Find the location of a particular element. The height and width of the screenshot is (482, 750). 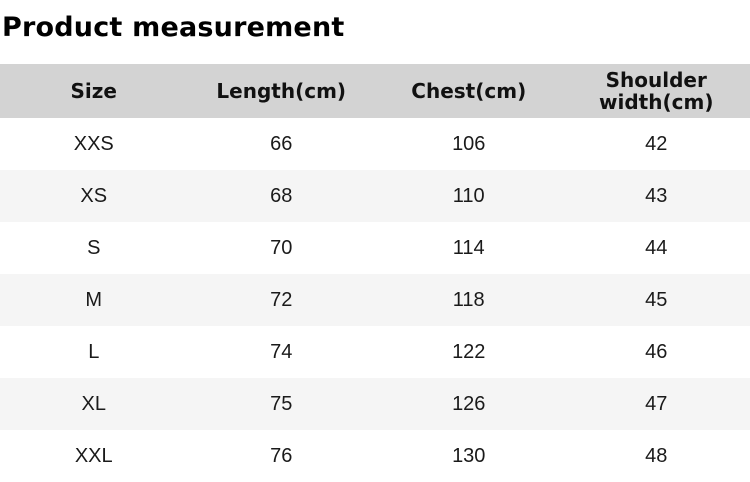

column-header-size: Size is located at coordinates (94, 91).